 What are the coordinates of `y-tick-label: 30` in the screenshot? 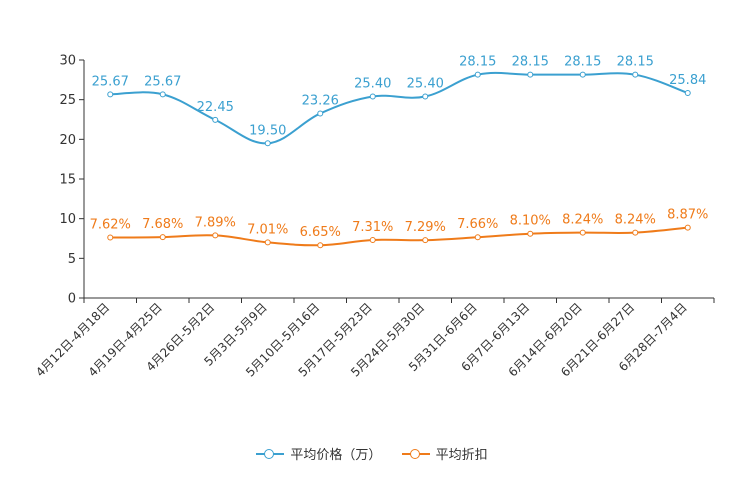 It's located at (67, 61).